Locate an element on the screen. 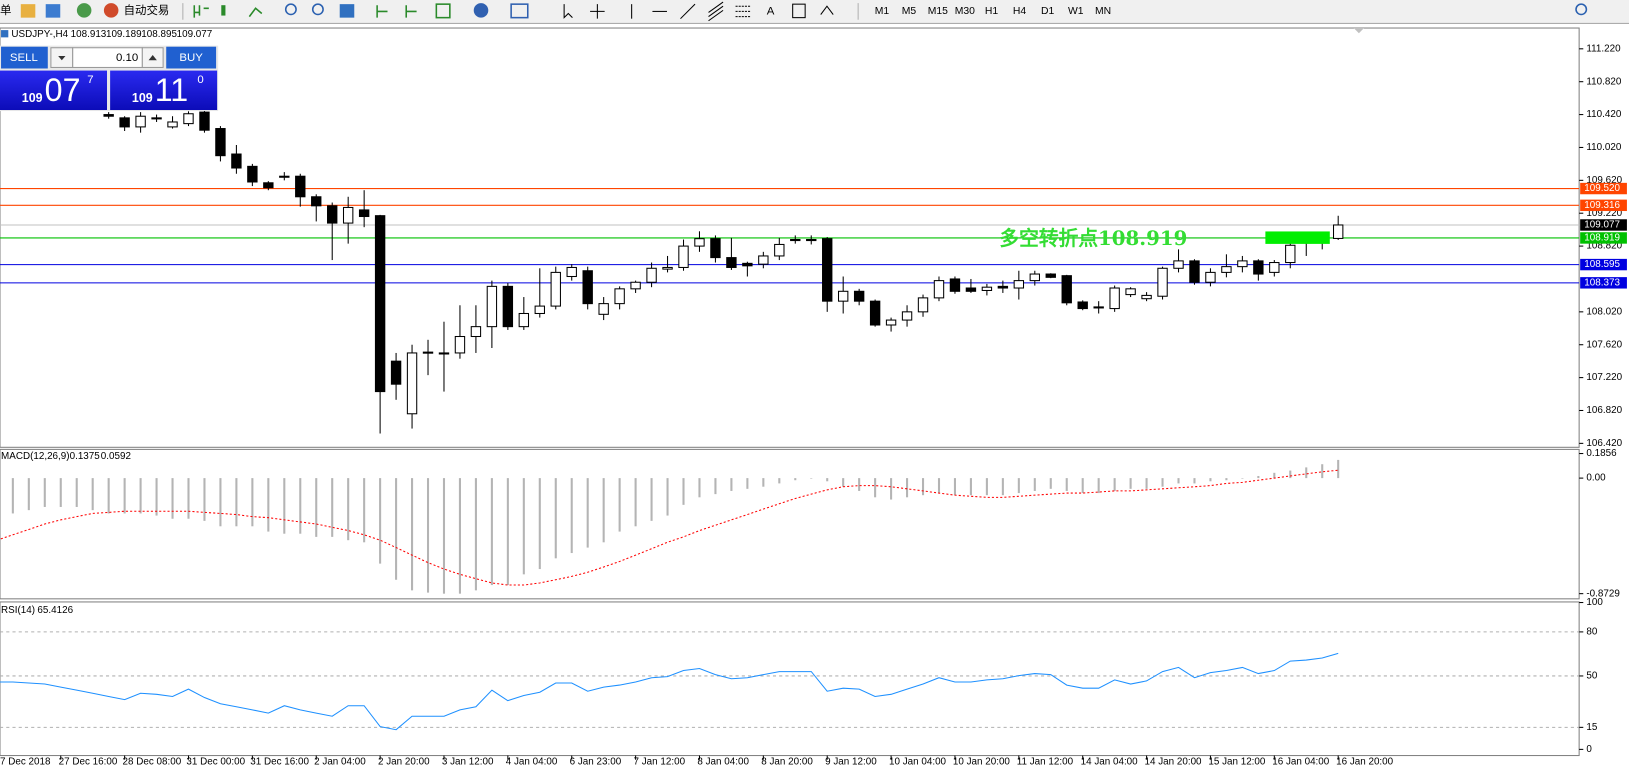 This screenshot has width=1629, height=768. timeframe-button: M30 is located at coordinates (965, 11).